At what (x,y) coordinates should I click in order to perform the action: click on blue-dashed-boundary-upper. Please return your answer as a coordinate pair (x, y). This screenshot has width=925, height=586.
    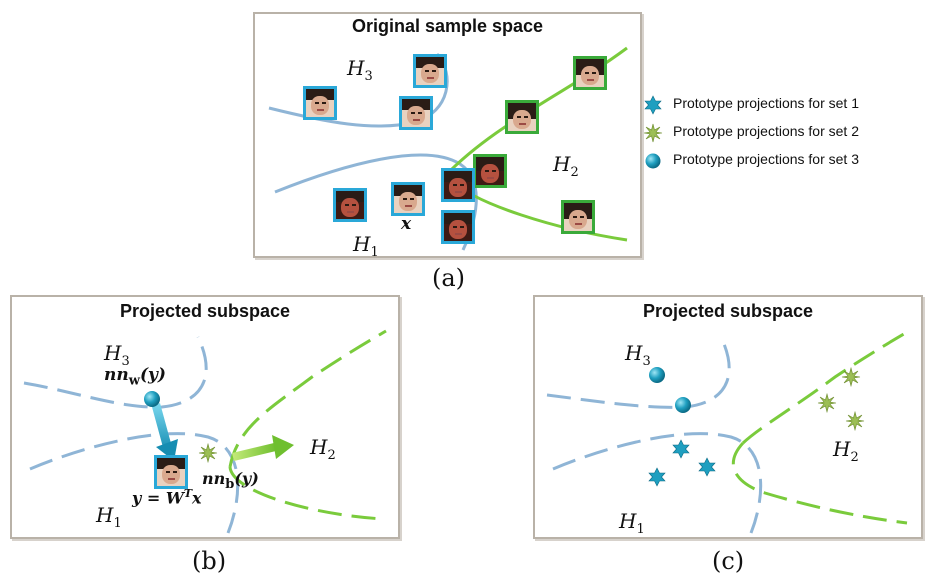
    Looking at the image, I should click on (115, 372).